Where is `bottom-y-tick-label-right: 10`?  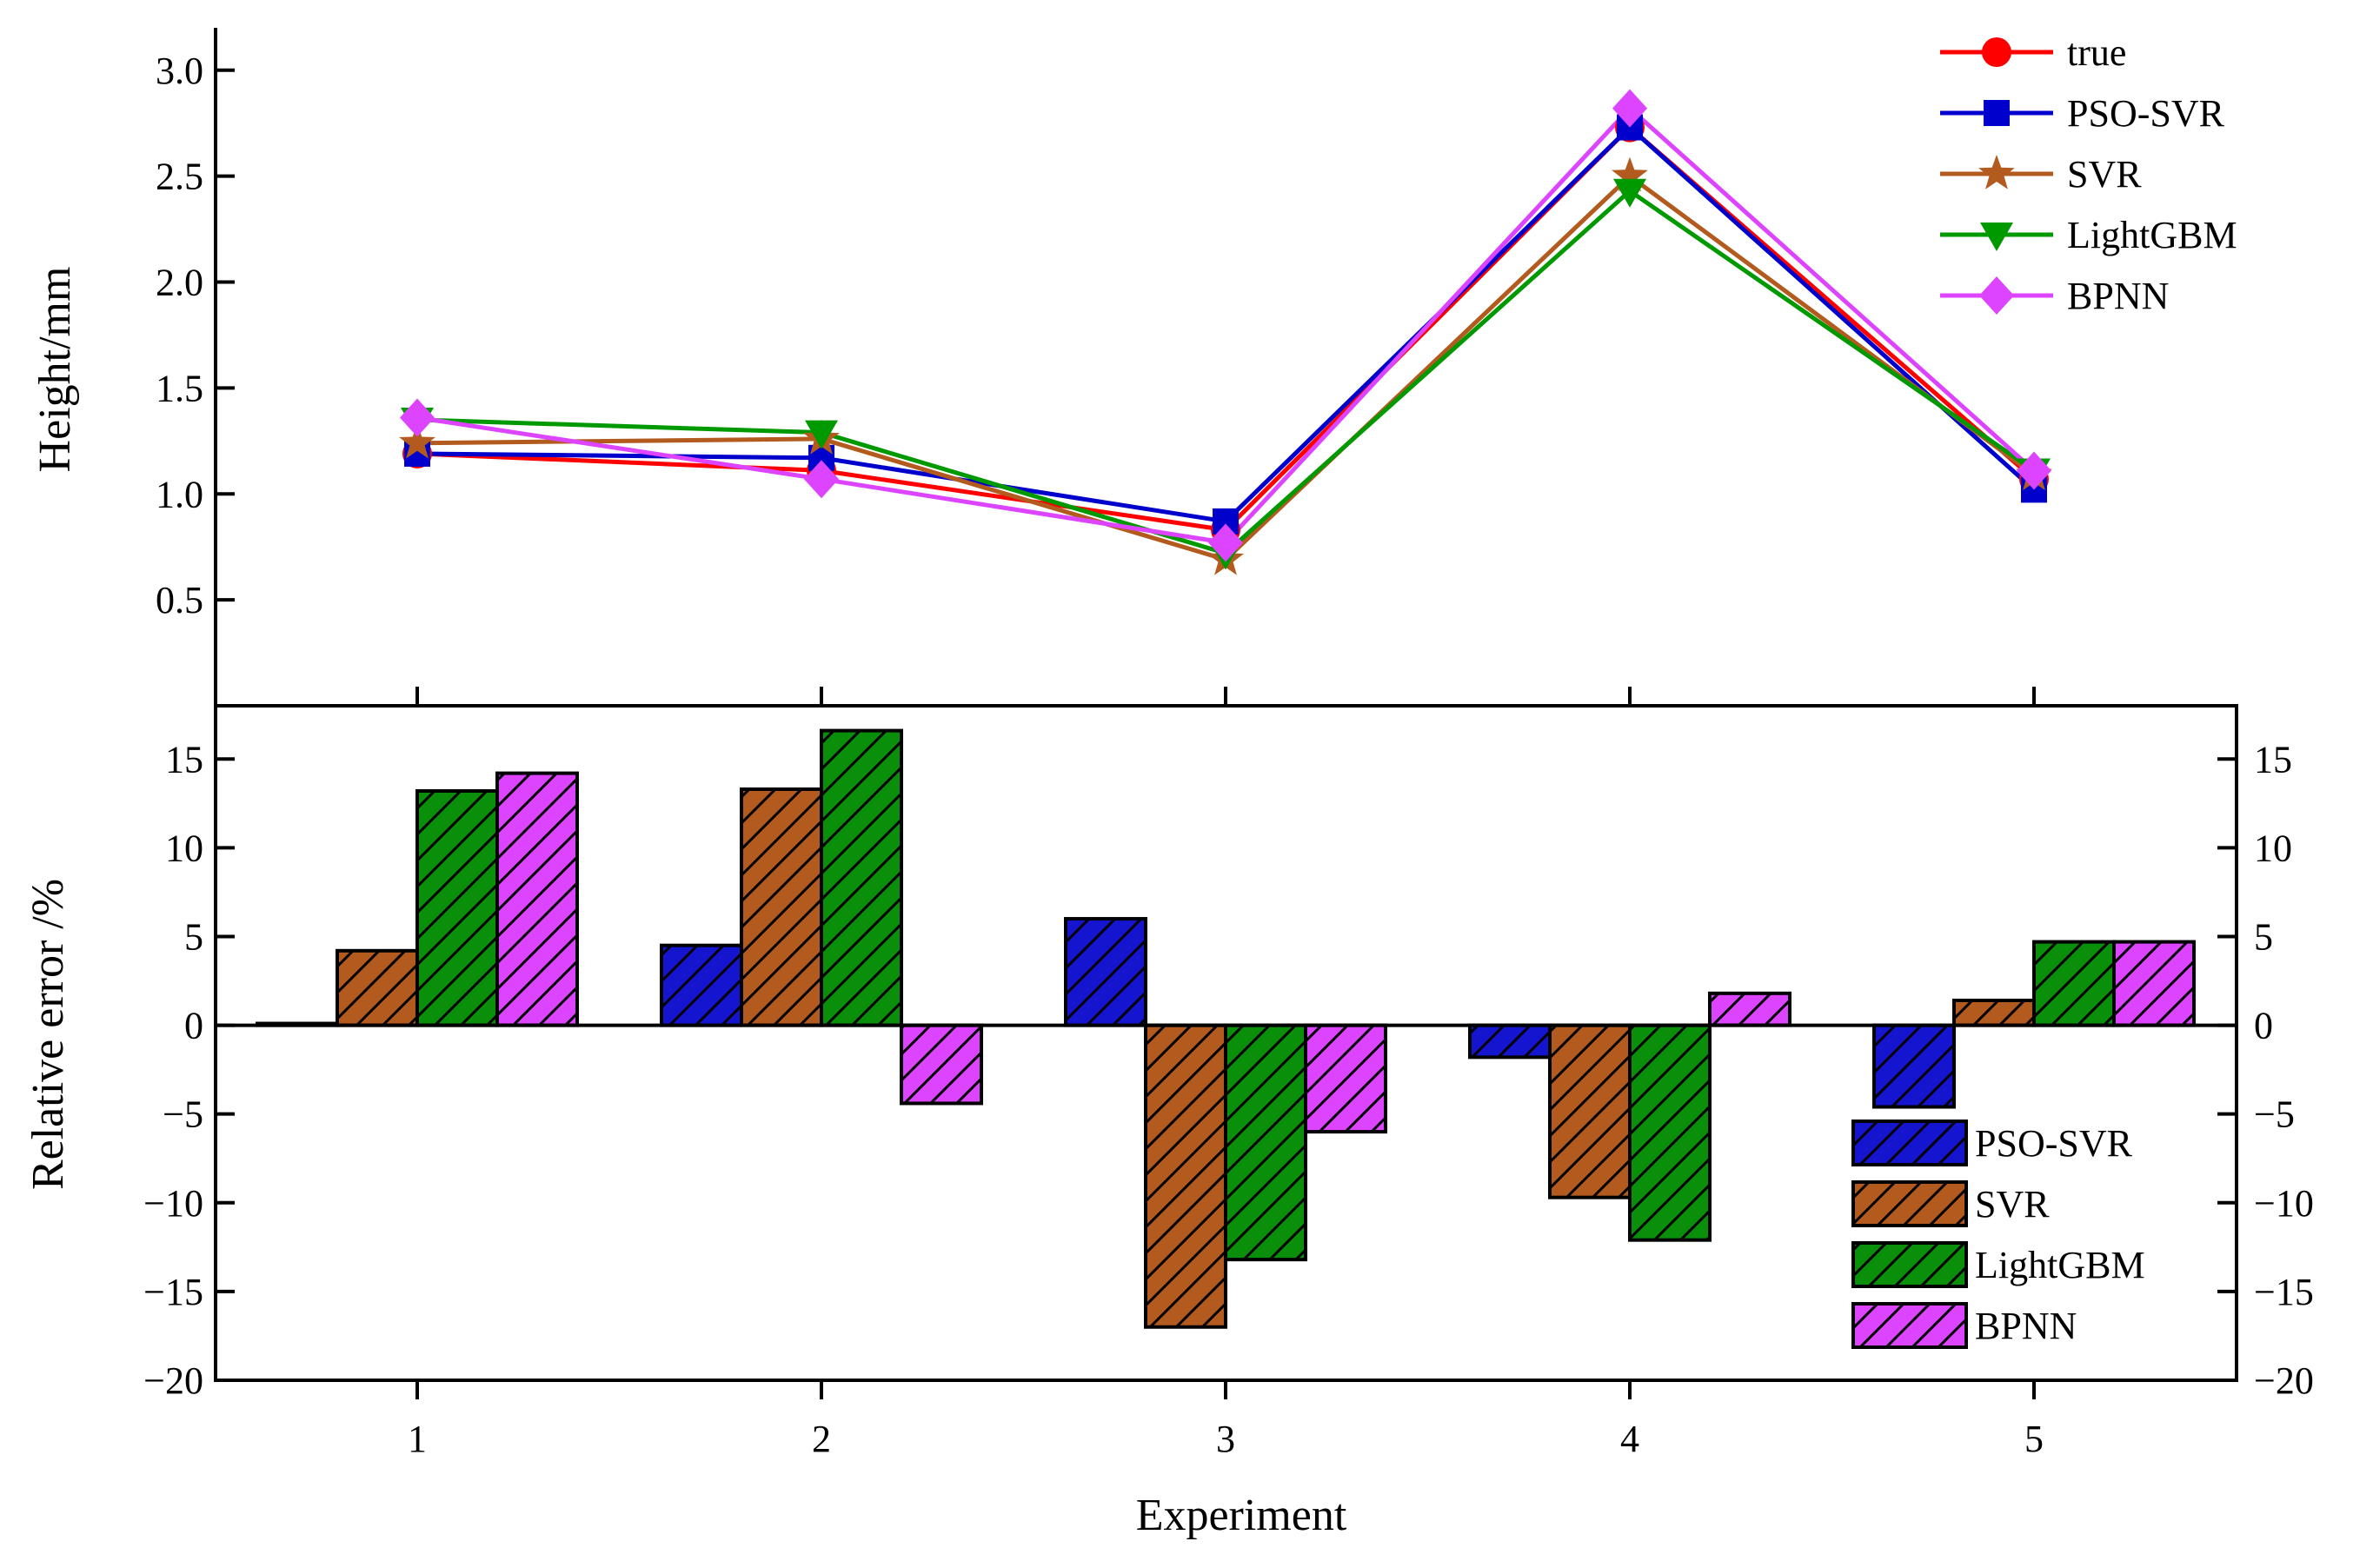
bottom-y-tick-label-right: 10 is located at coordinates (2273, 848).